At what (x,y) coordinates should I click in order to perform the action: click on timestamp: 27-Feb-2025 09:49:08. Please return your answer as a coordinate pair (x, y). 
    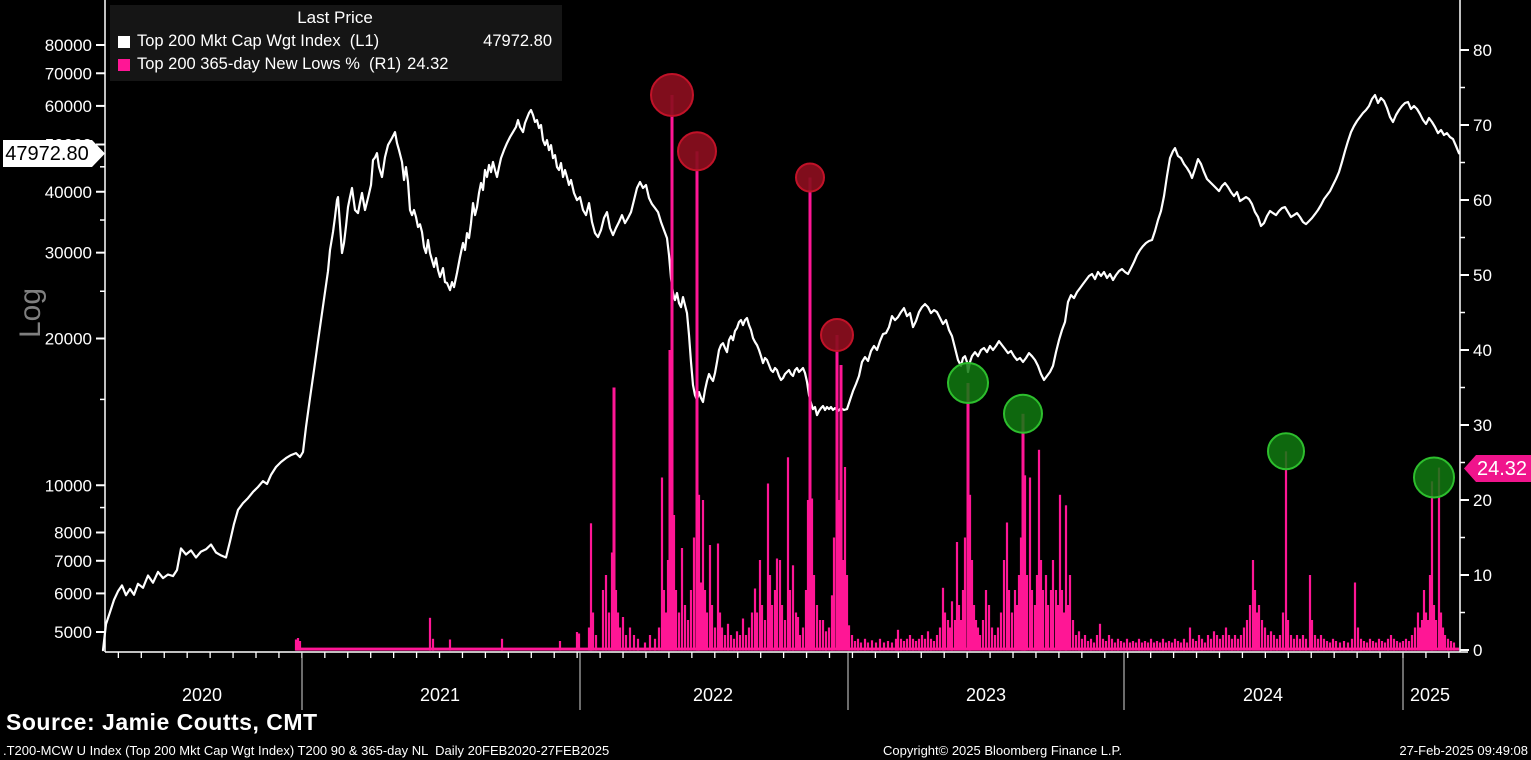
    Looking at the image, I should click on (1463, 750).